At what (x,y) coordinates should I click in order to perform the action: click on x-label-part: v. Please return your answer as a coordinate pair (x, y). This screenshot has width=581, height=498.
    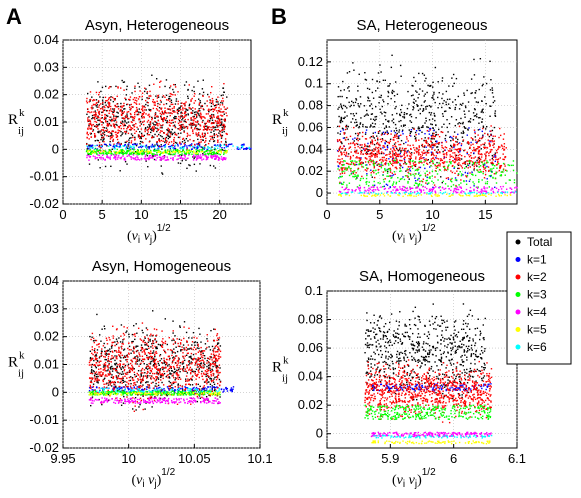
    Looking at the image, I should click on (400, 236).